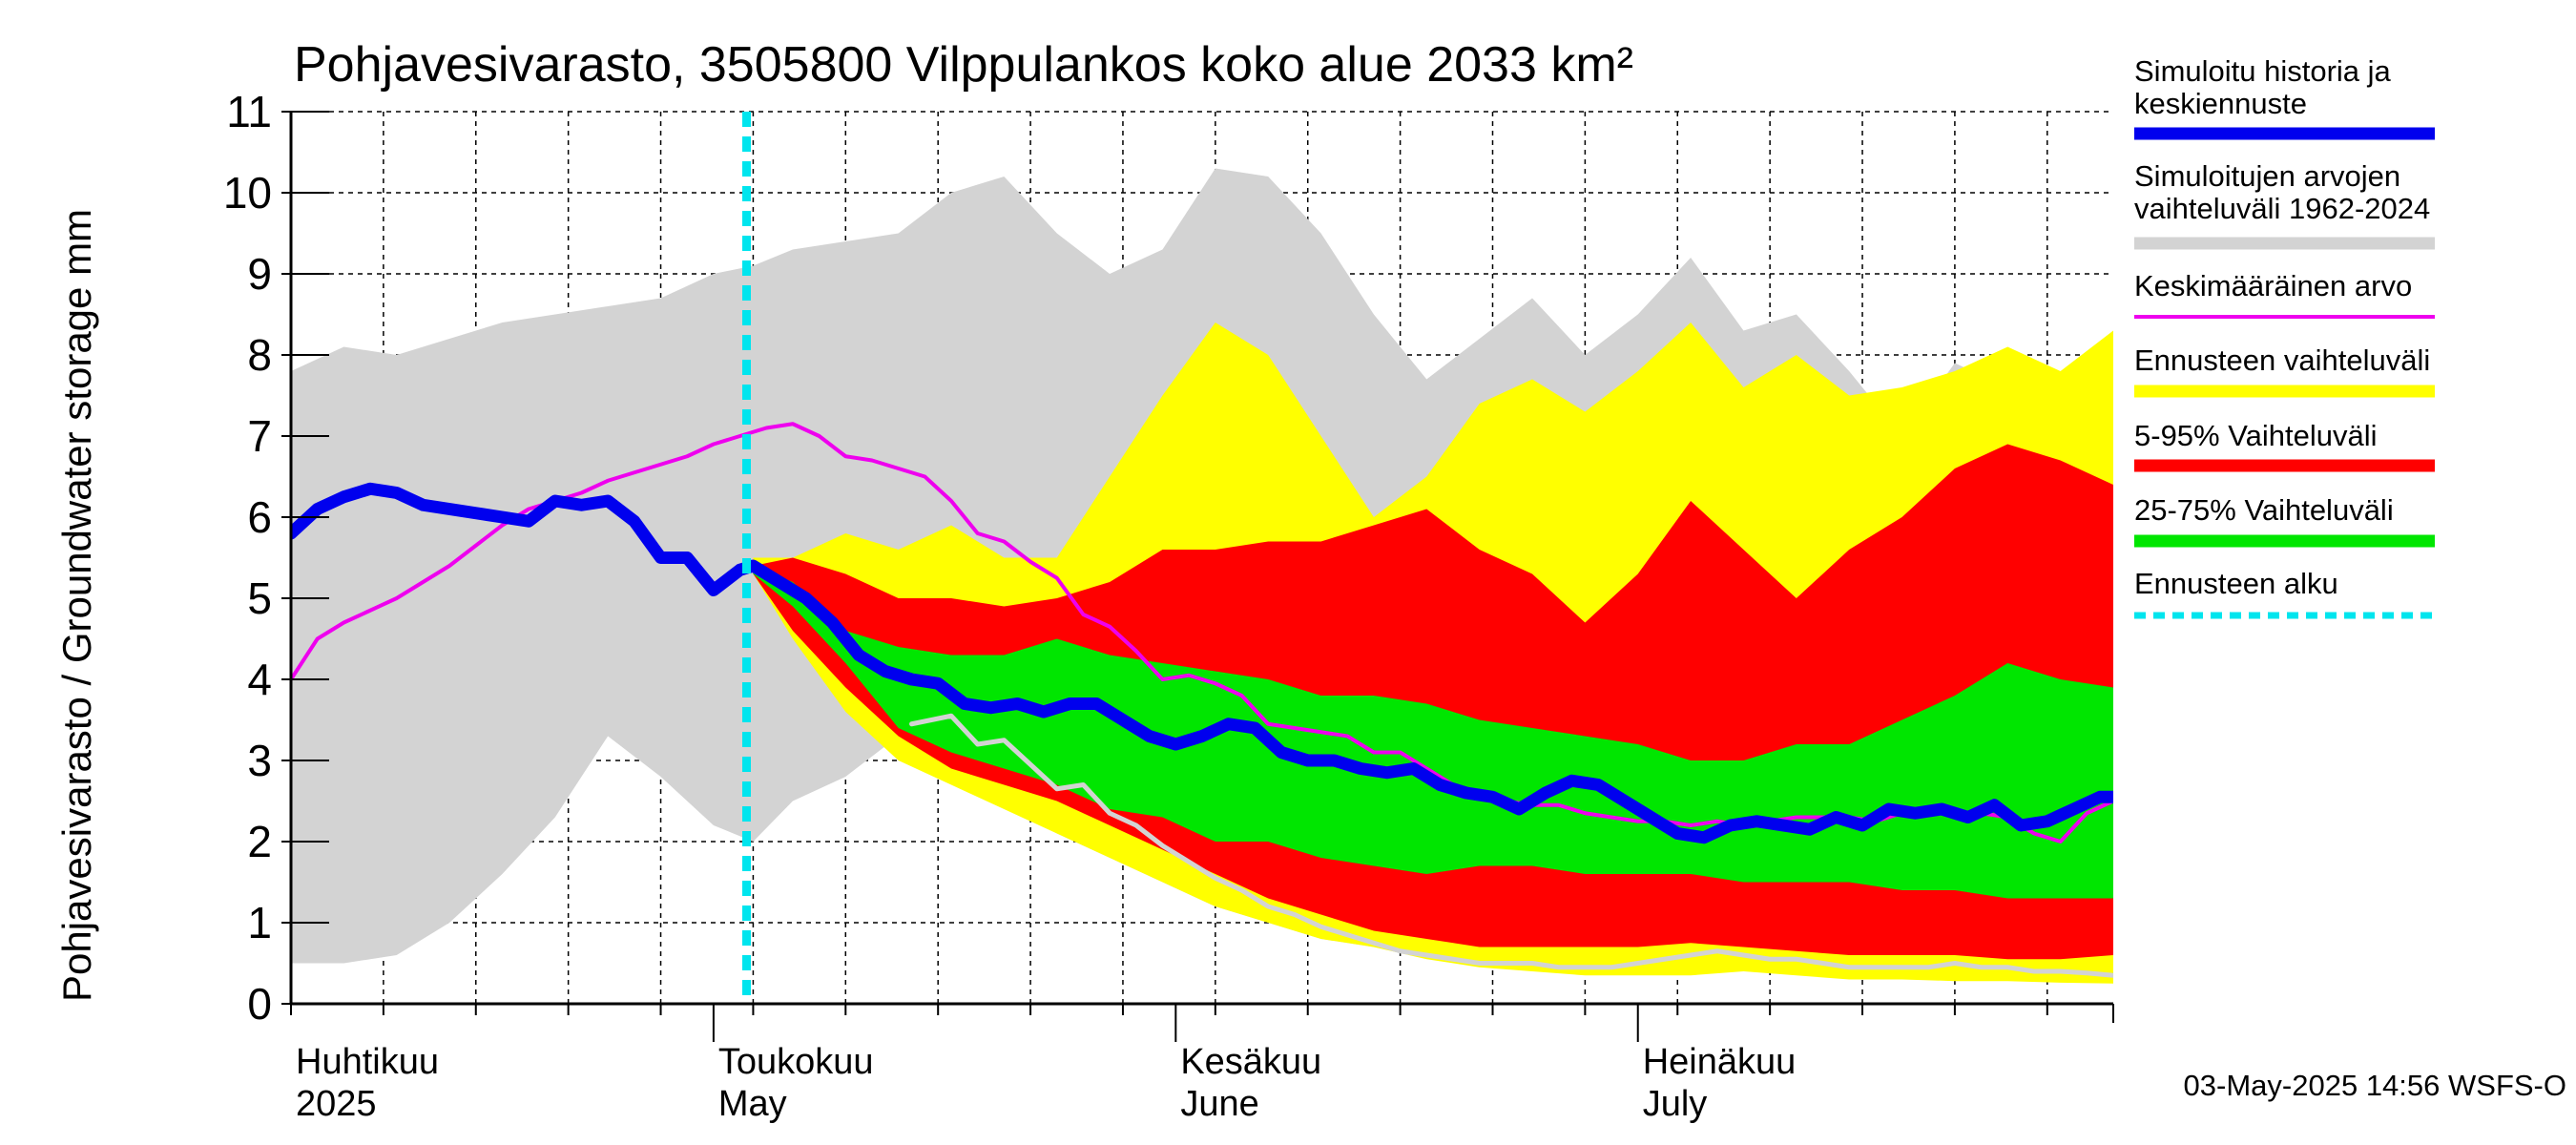  What do you see at coordinates (1219, 1104) in the screenshot?
I see `month-label-en: June` at bounding box center [1219, 1104].